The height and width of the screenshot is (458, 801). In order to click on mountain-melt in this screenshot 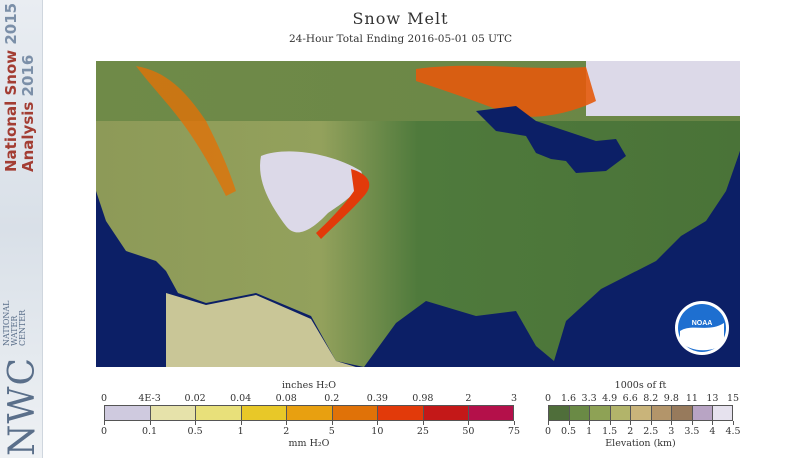, I will do `click(186, 131)`.